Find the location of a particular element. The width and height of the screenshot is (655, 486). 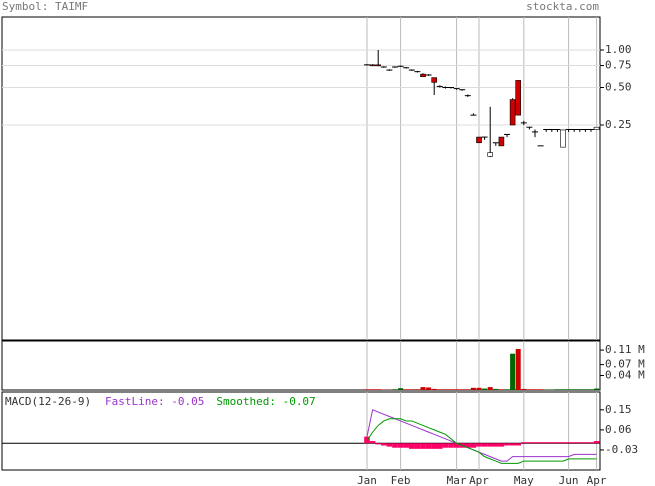

legend-entry: FastLine: -0.05 is located at coordinates (154, 401).